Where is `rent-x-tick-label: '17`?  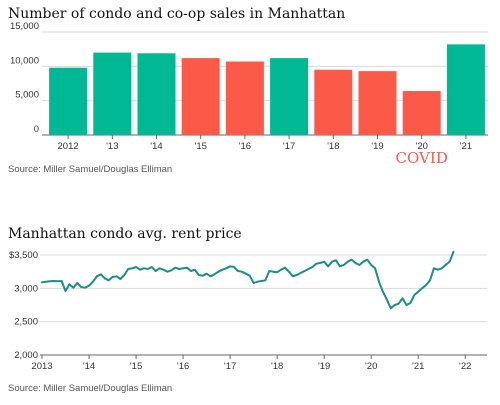
rent-x-tick-label: '17 is located at coordinates (230, 366).